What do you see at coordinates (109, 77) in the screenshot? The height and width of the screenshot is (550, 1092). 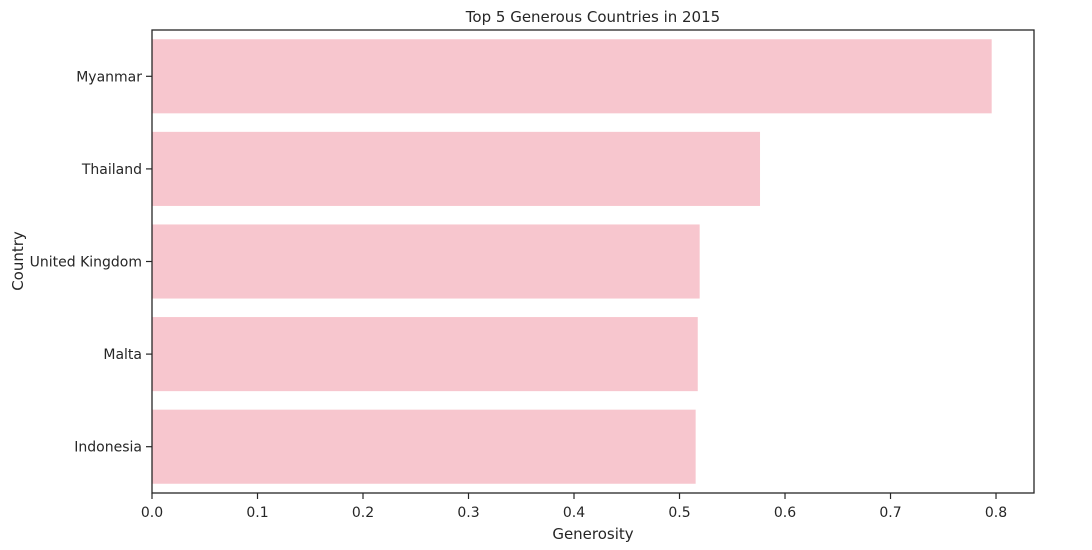 I see `y-tick-label: Myanmar` at bounding box center [109, 77].